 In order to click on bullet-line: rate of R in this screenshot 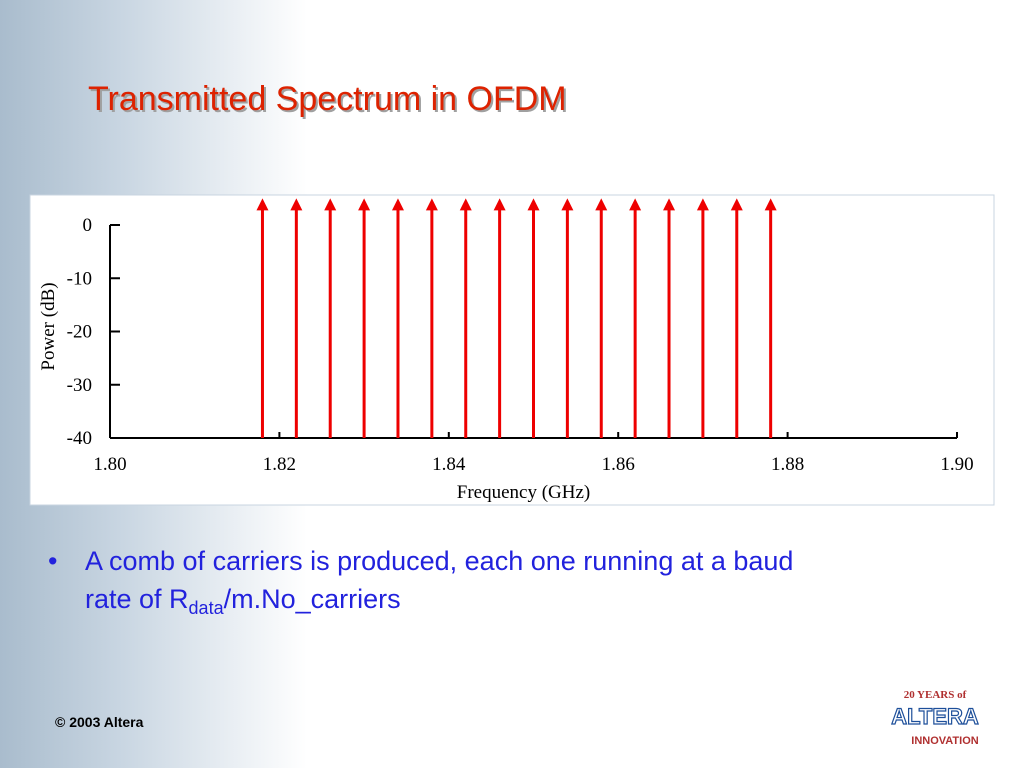, I will do `click(137, 599)`.